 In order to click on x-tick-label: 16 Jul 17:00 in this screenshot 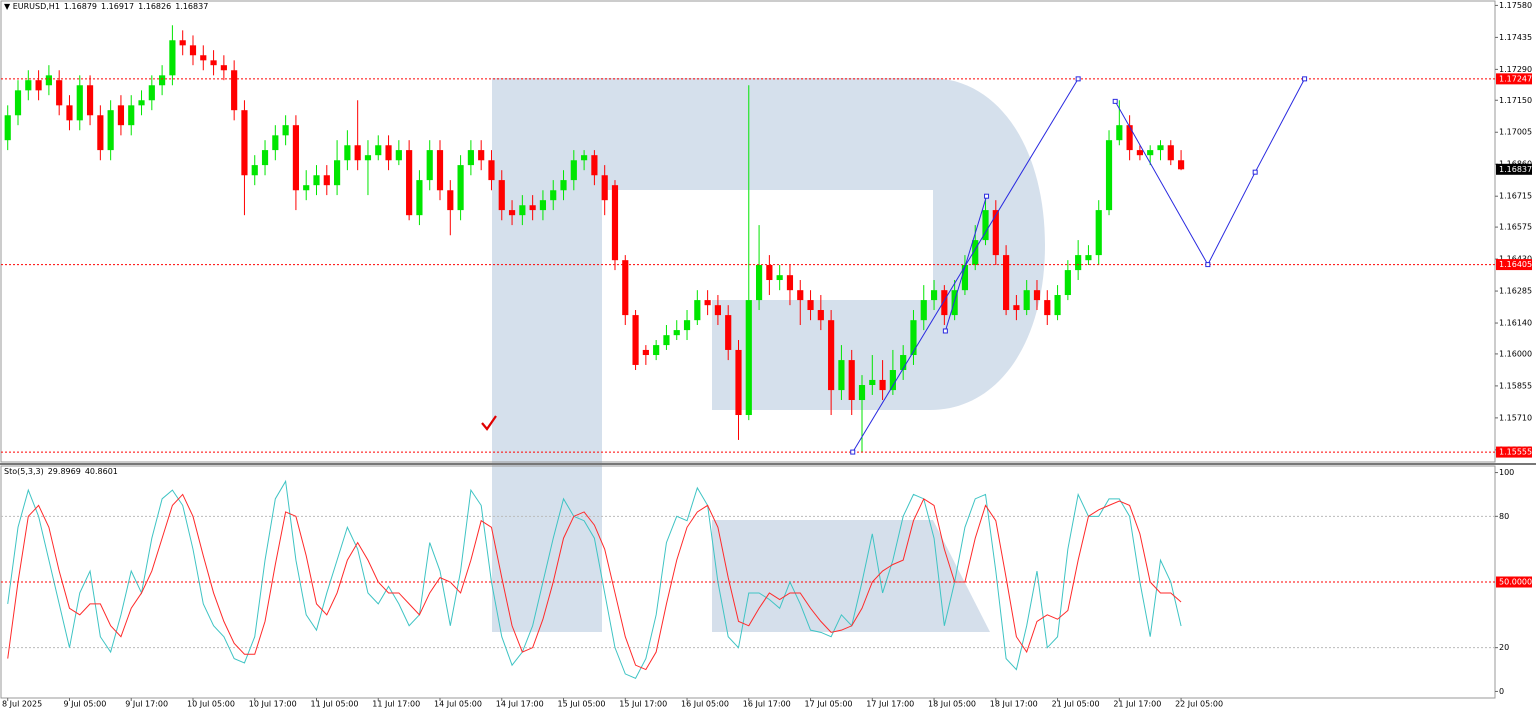, I will do `click(767, 704)`.